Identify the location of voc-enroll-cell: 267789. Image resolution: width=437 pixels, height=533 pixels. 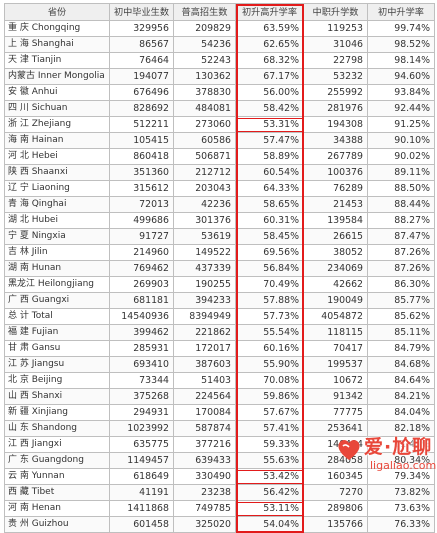
(335, 156).